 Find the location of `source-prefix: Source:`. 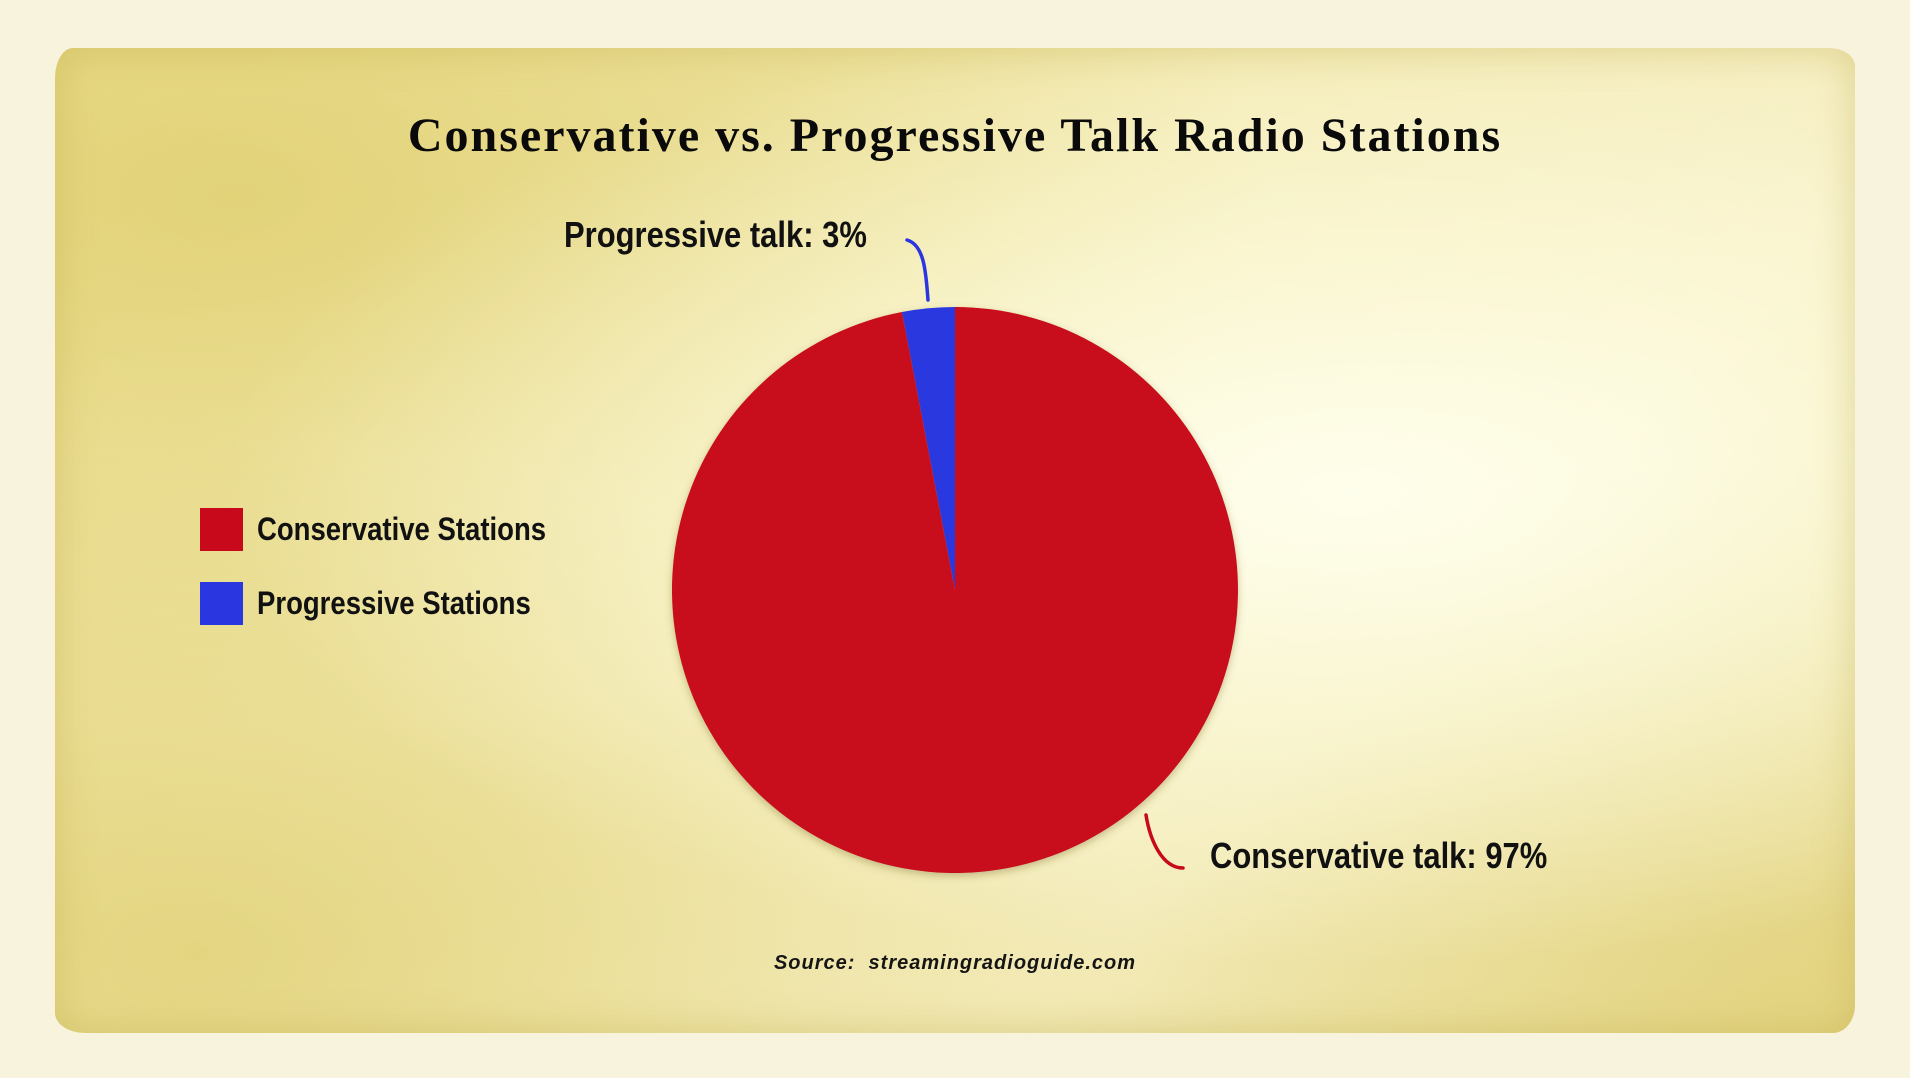

source-prefix: Source: is located at coordinates (814, 963).